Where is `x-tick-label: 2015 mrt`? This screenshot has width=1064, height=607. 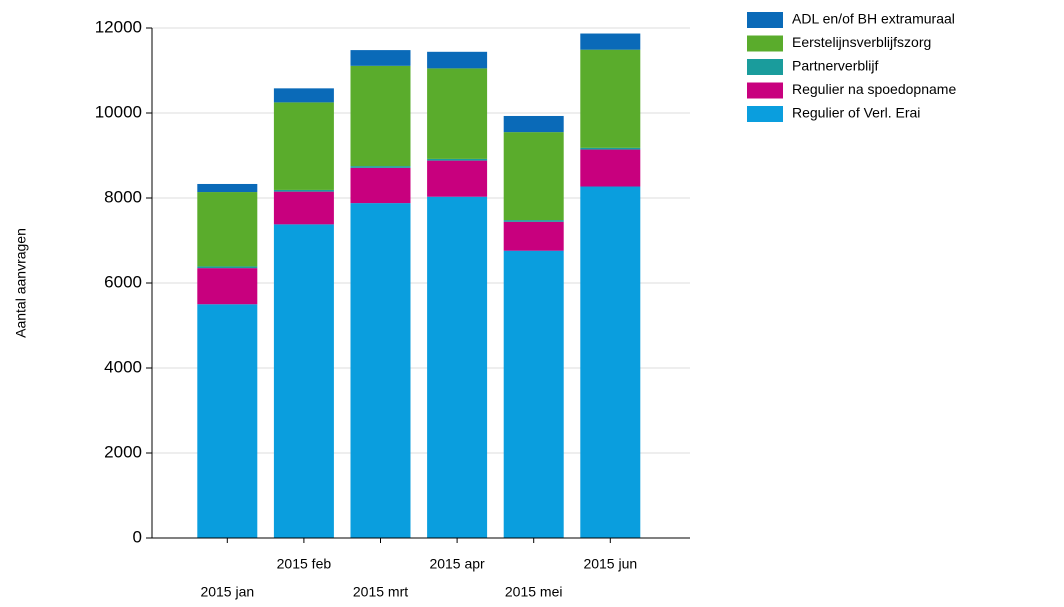
x-tick-label: 2015 mrt is located at coordinates (380, 592).